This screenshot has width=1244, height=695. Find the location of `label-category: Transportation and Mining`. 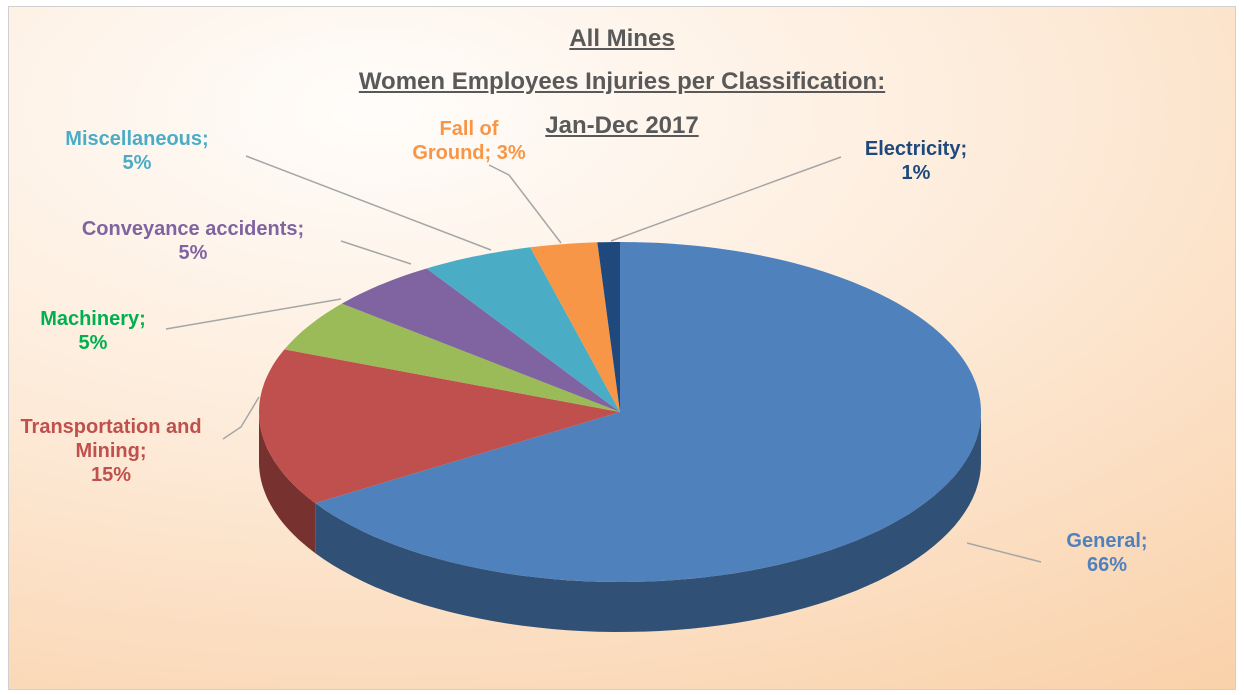

label-category: Transportation and Mining is located at coordinates (111, 439).